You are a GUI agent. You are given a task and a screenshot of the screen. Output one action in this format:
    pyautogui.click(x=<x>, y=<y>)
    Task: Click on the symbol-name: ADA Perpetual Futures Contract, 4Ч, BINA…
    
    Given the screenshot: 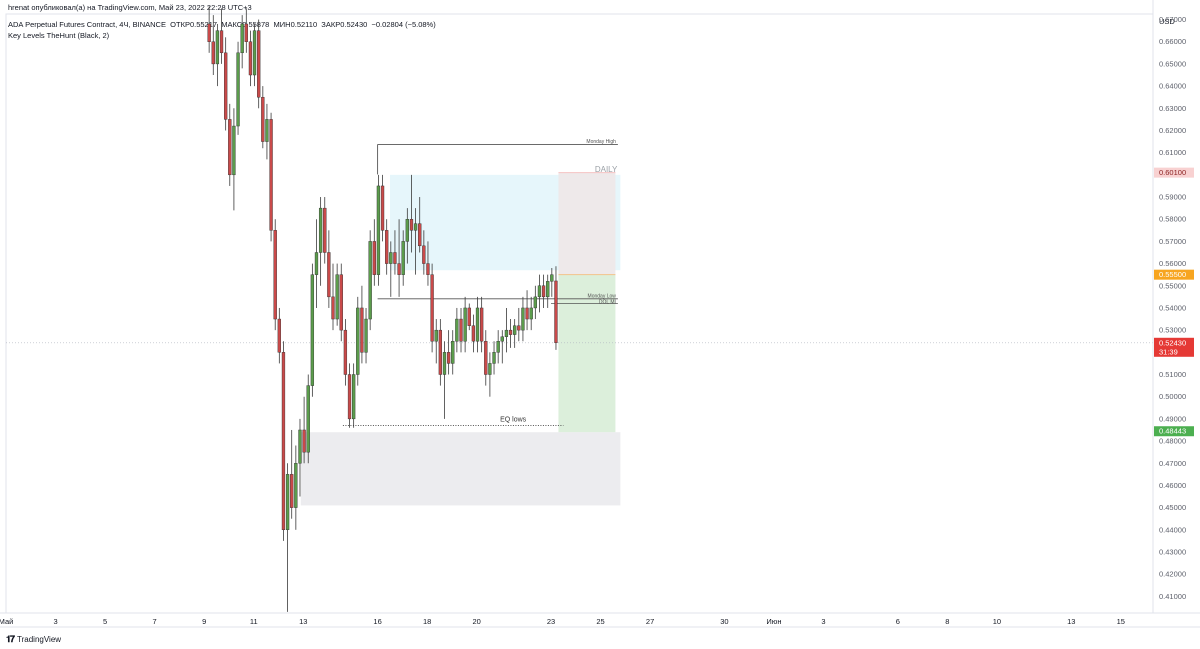 What is the action you would take?
    pyautogui.click(x=87, y=24)
    